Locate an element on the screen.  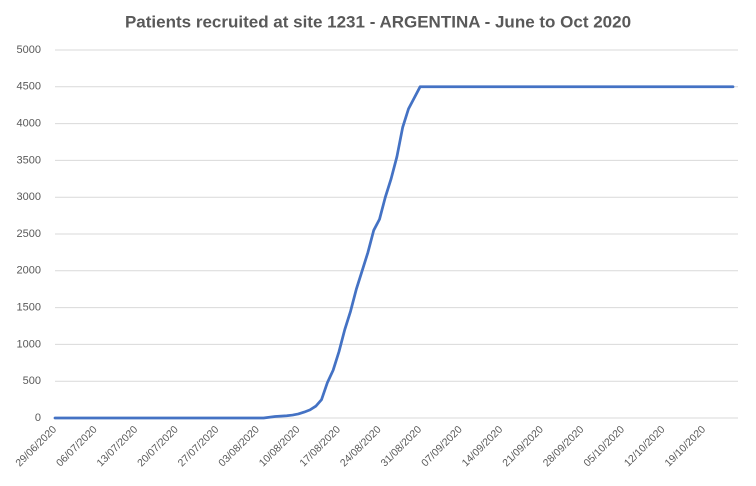
y-tick-label: 1500 is located at coordinates (29, 308).